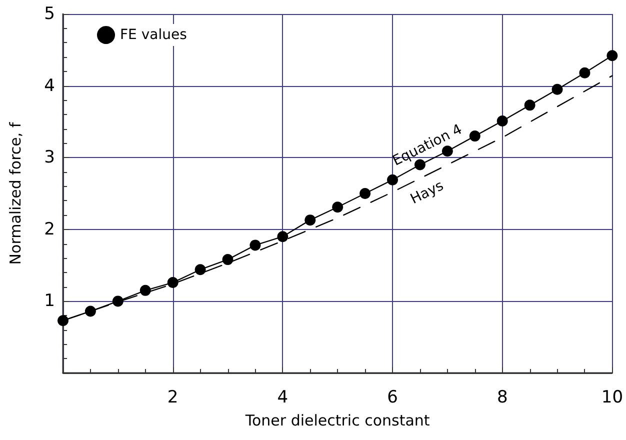 The width and height of the screenshot is (626, 440). I want to click on x-tick-label: 8, so click(502, 398).